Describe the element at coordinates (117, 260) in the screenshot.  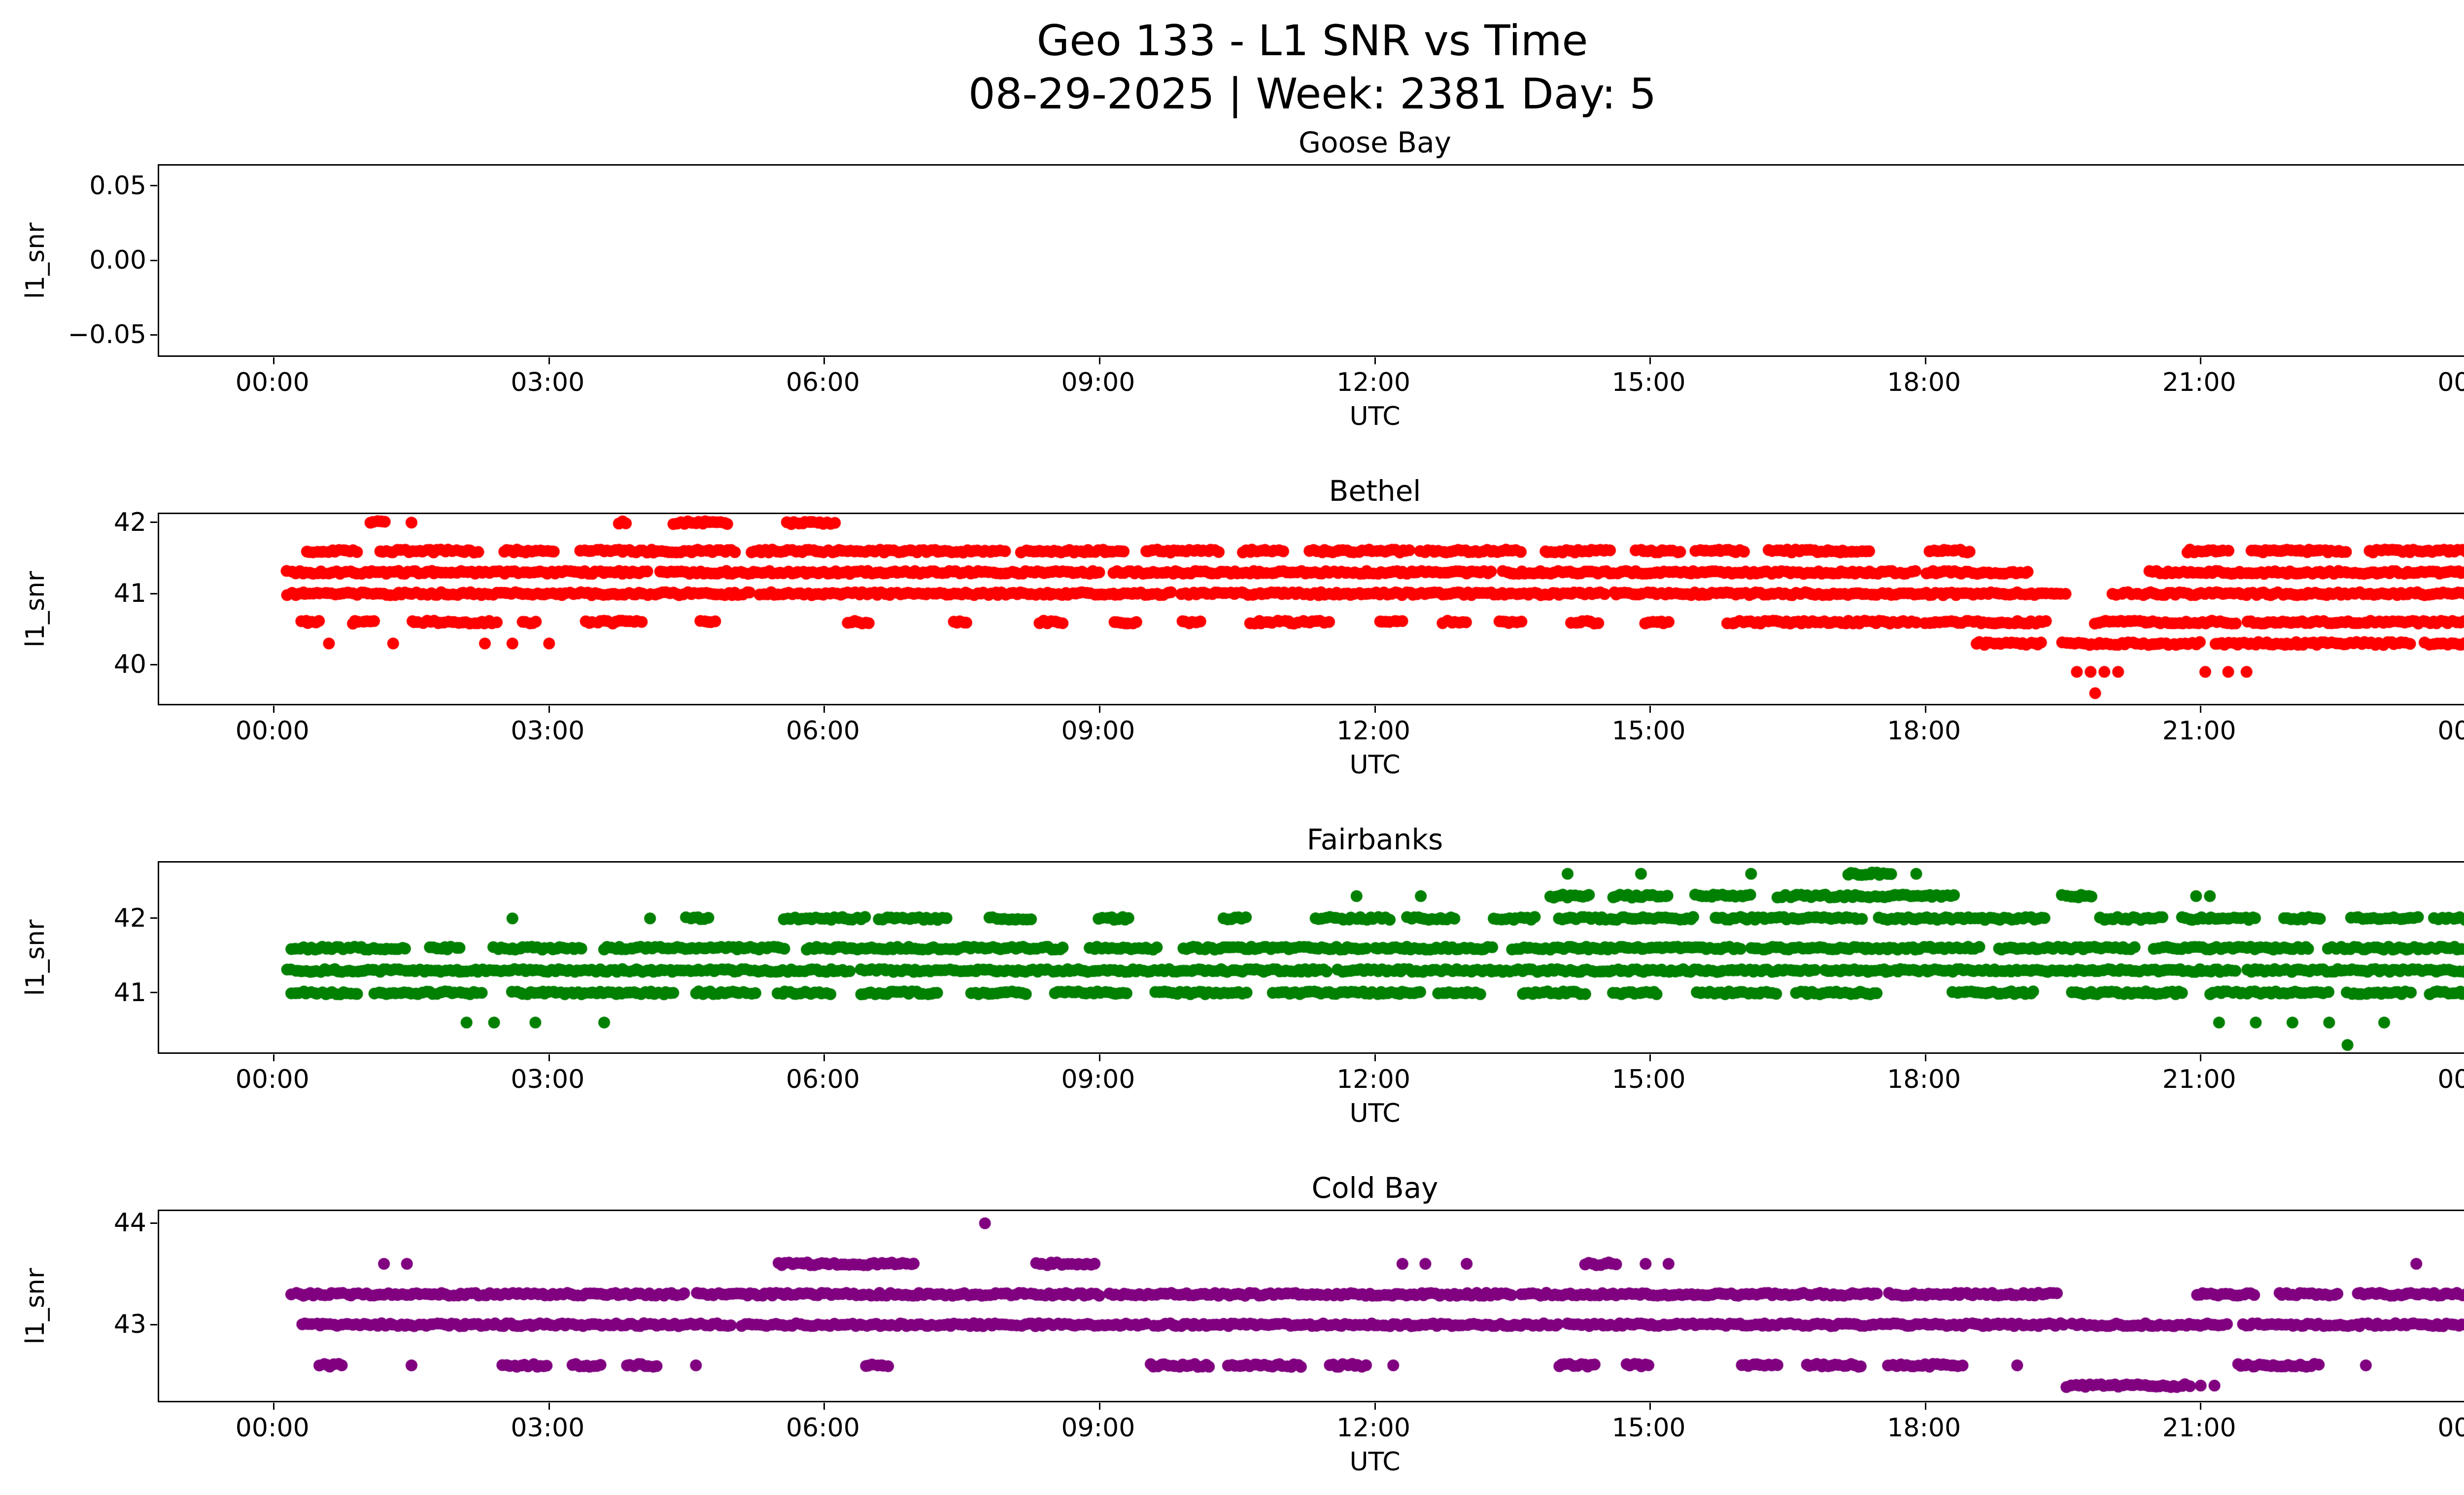
I see `y-tick-label: 0.00` at that location.